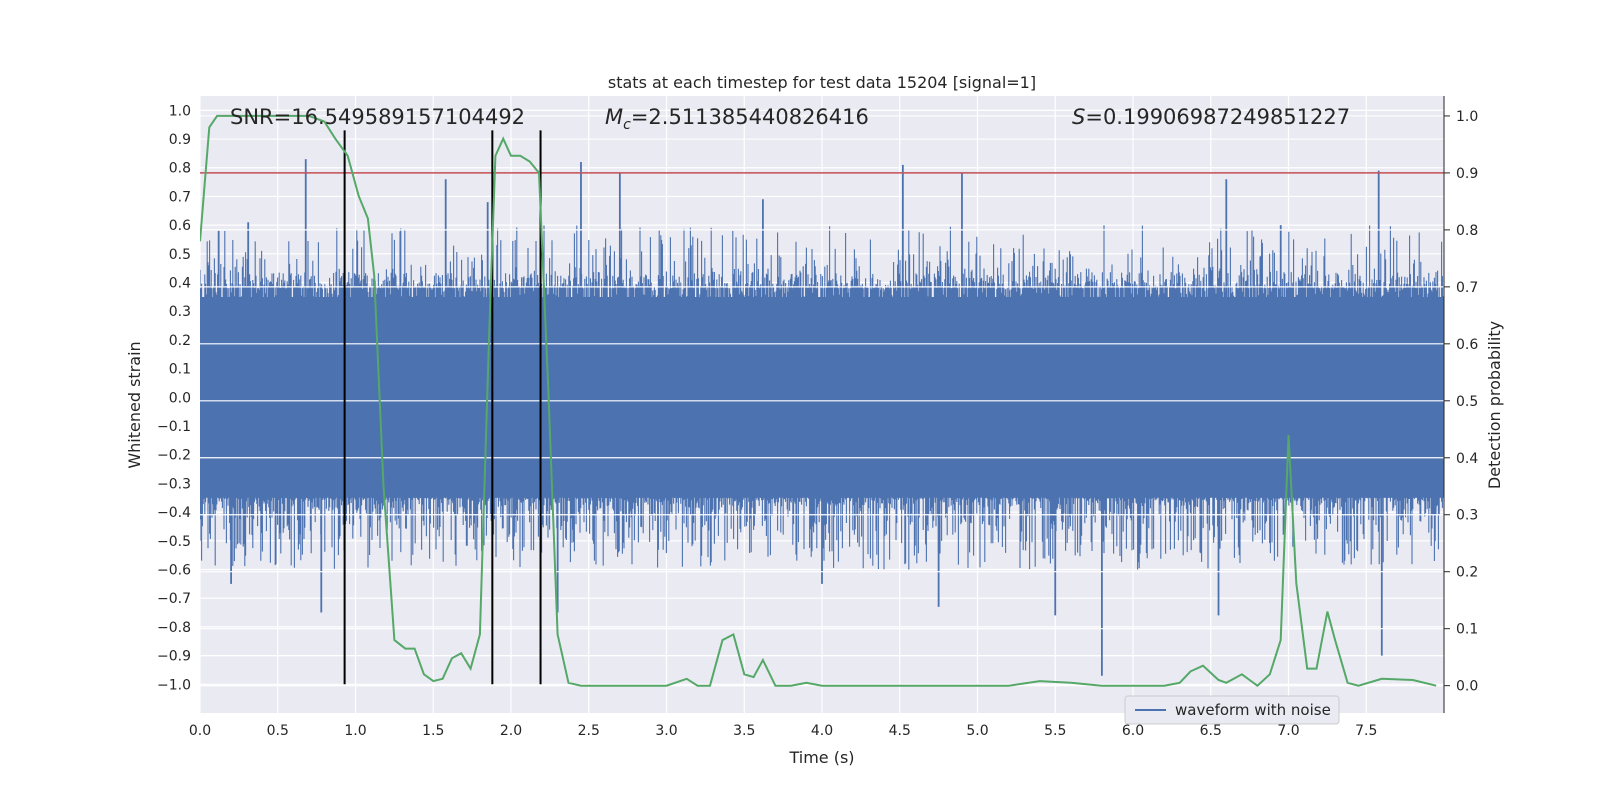  I want to click on y2-tick-label: 1.0, so click(1467, 117).